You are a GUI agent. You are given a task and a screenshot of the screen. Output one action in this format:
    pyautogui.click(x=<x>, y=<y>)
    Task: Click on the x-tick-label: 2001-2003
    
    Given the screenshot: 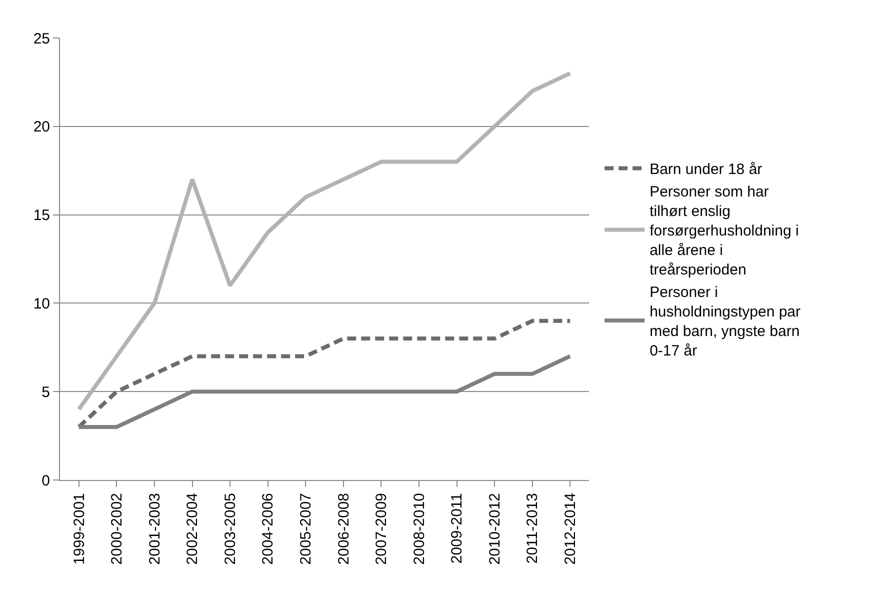 What is the action you would take?
    pyautogui.click(x=155, y=529)
    